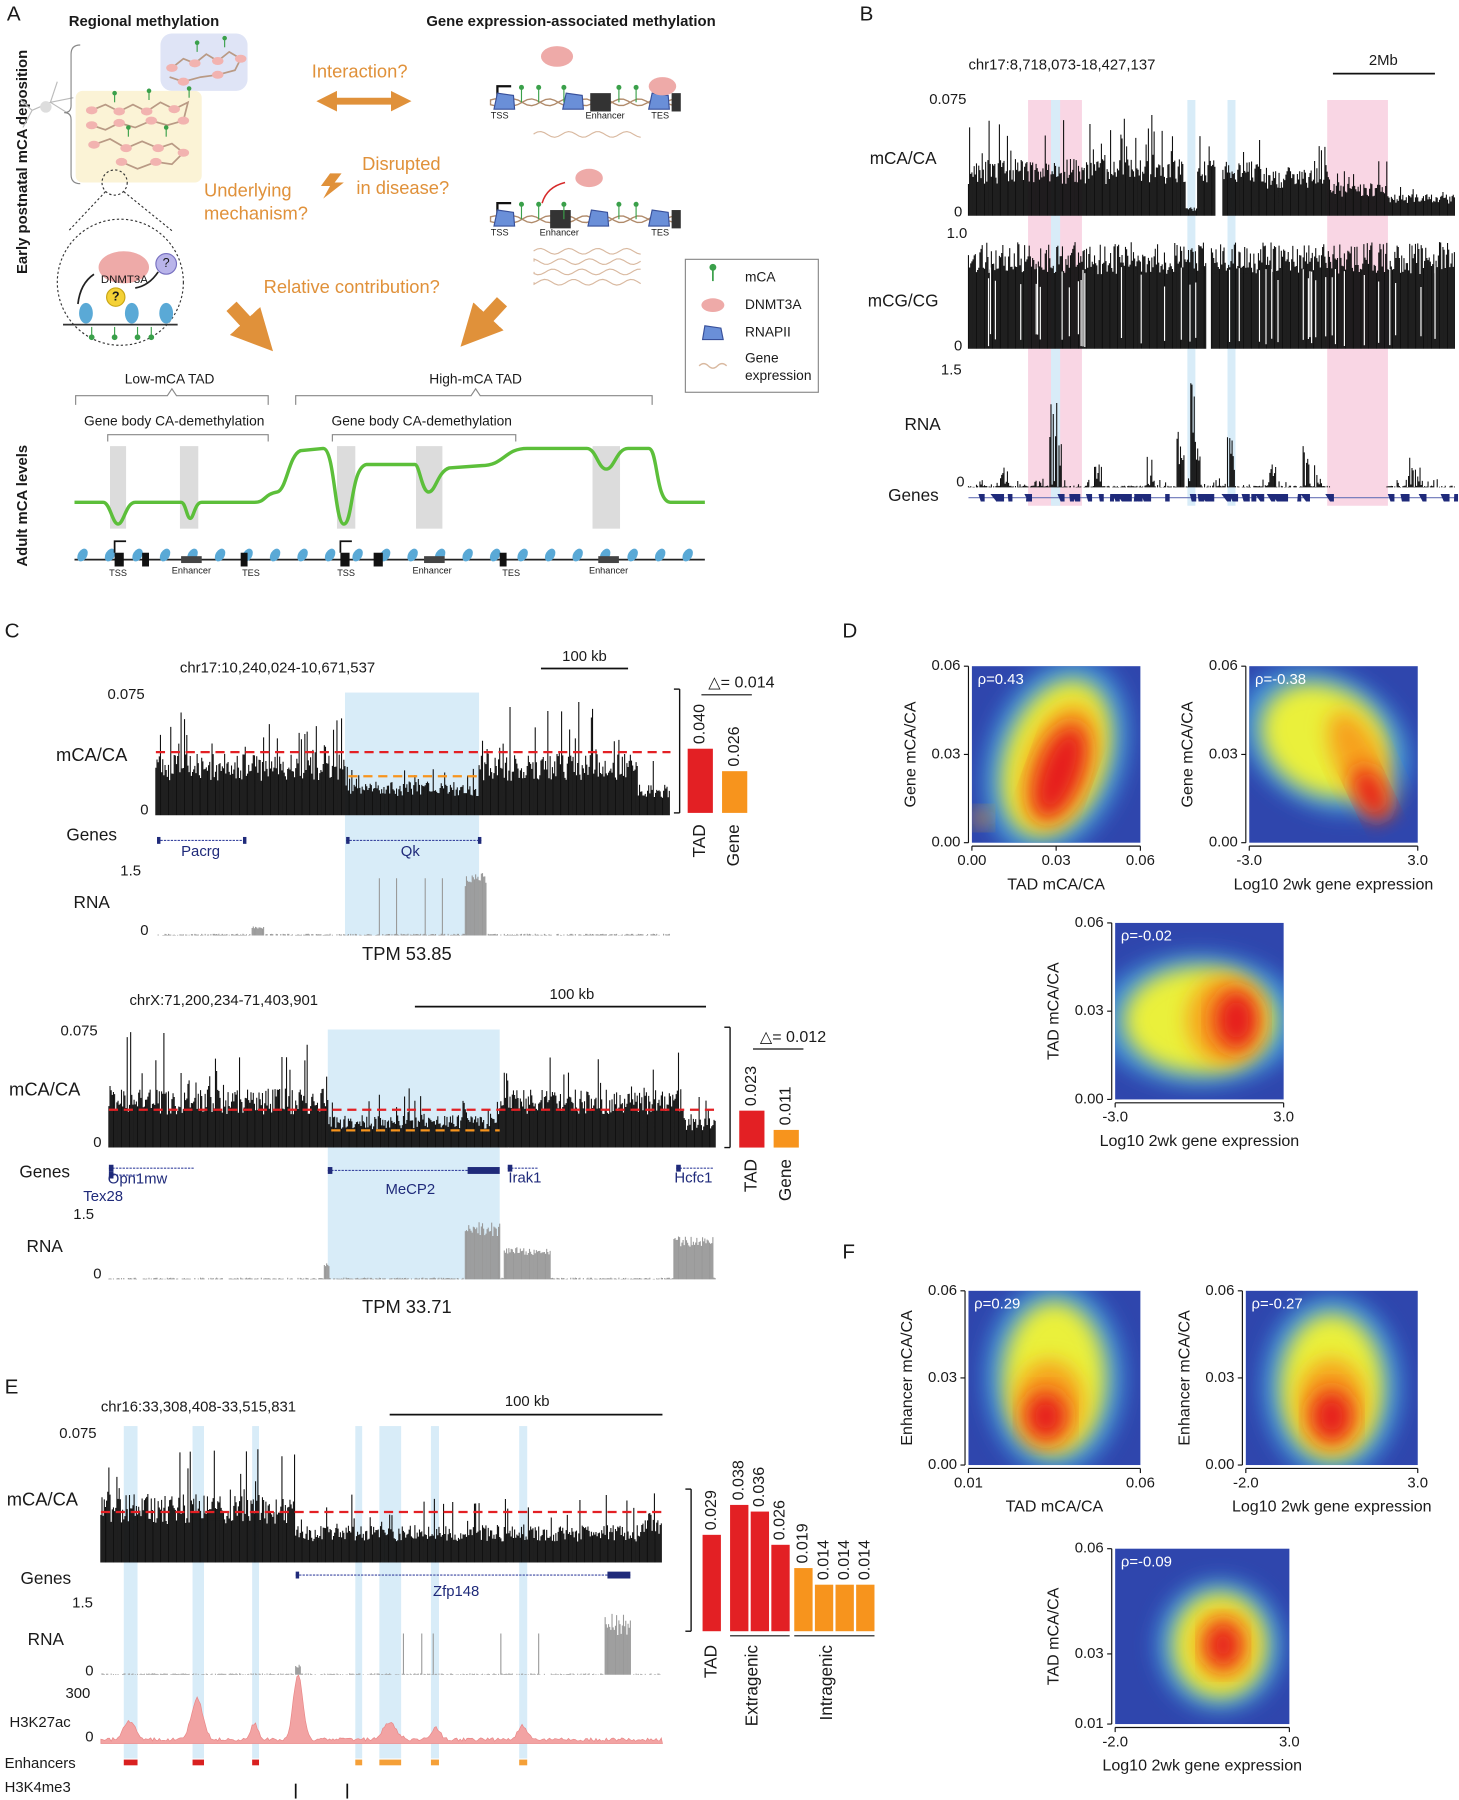 This screenshot has width=1459, height=1800. I want to click on h3k27ac-track, so click(381, 1709).